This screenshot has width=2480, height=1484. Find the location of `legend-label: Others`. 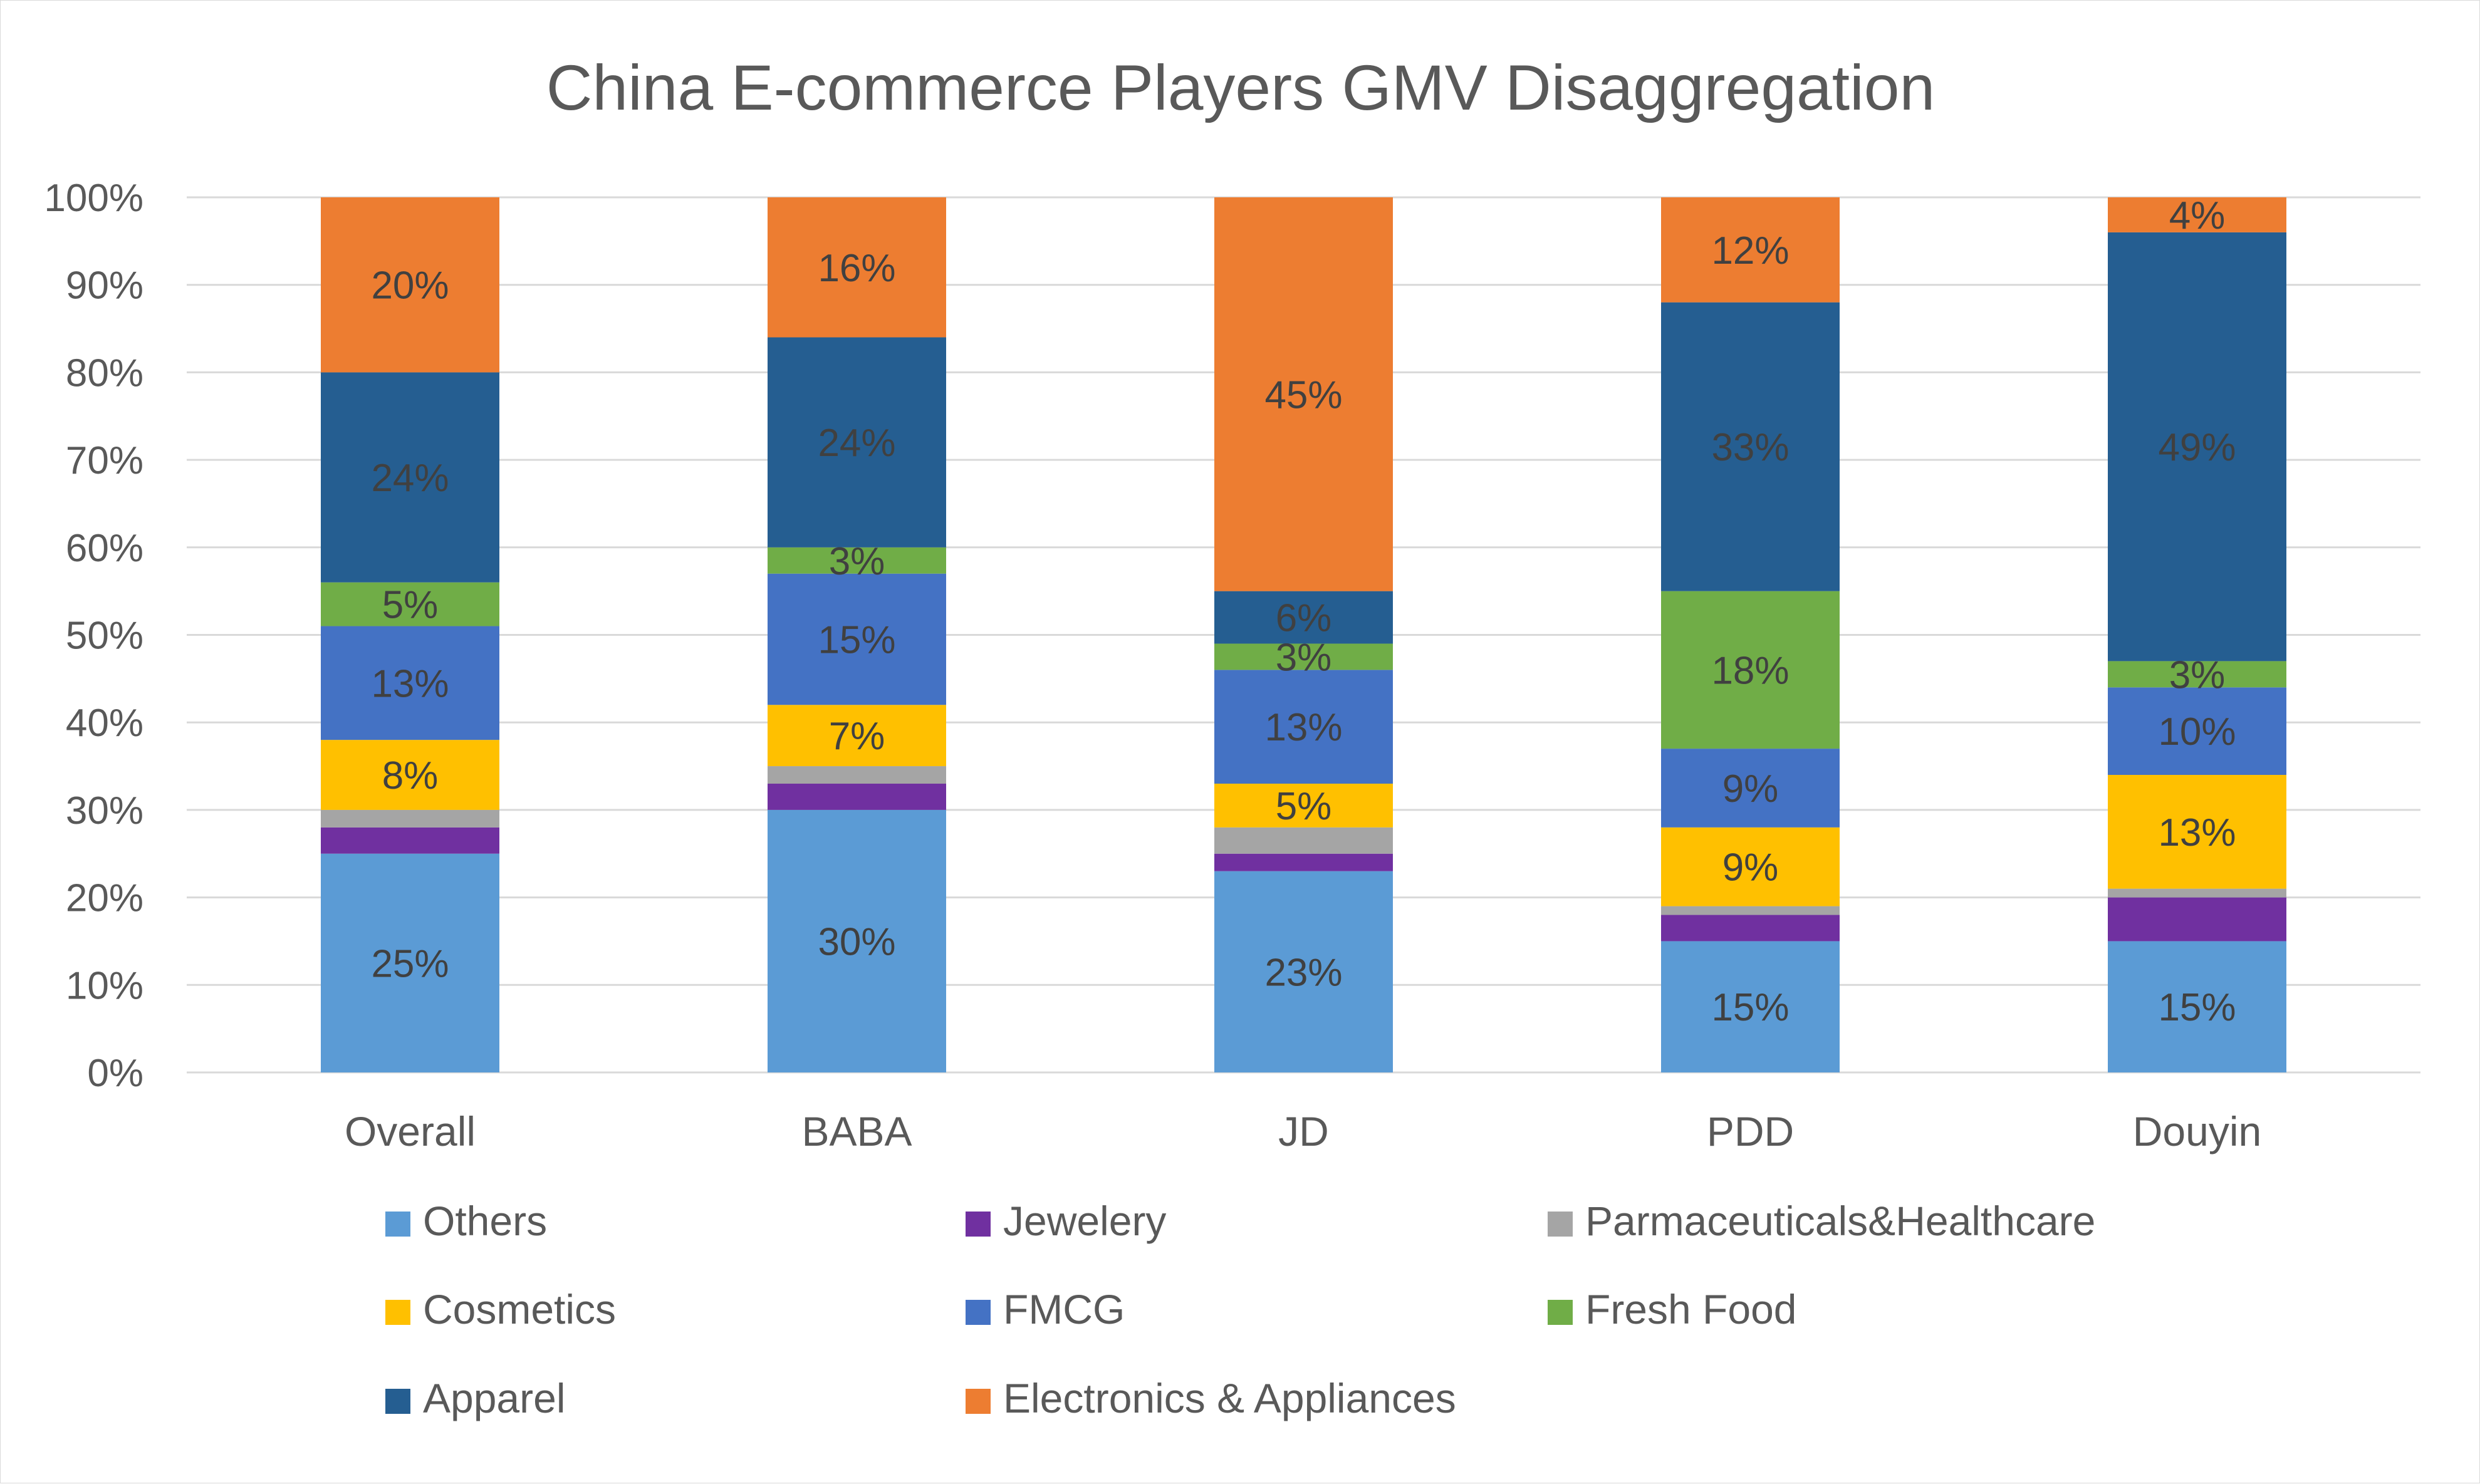

legend-label: Others is located at coordinates (485, 1221).